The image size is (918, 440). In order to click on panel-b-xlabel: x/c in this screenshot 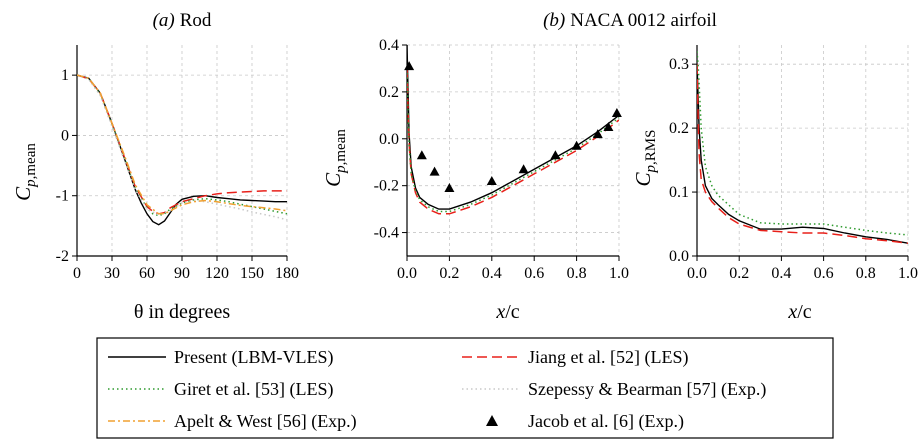, I will do `click(507, 312)`.